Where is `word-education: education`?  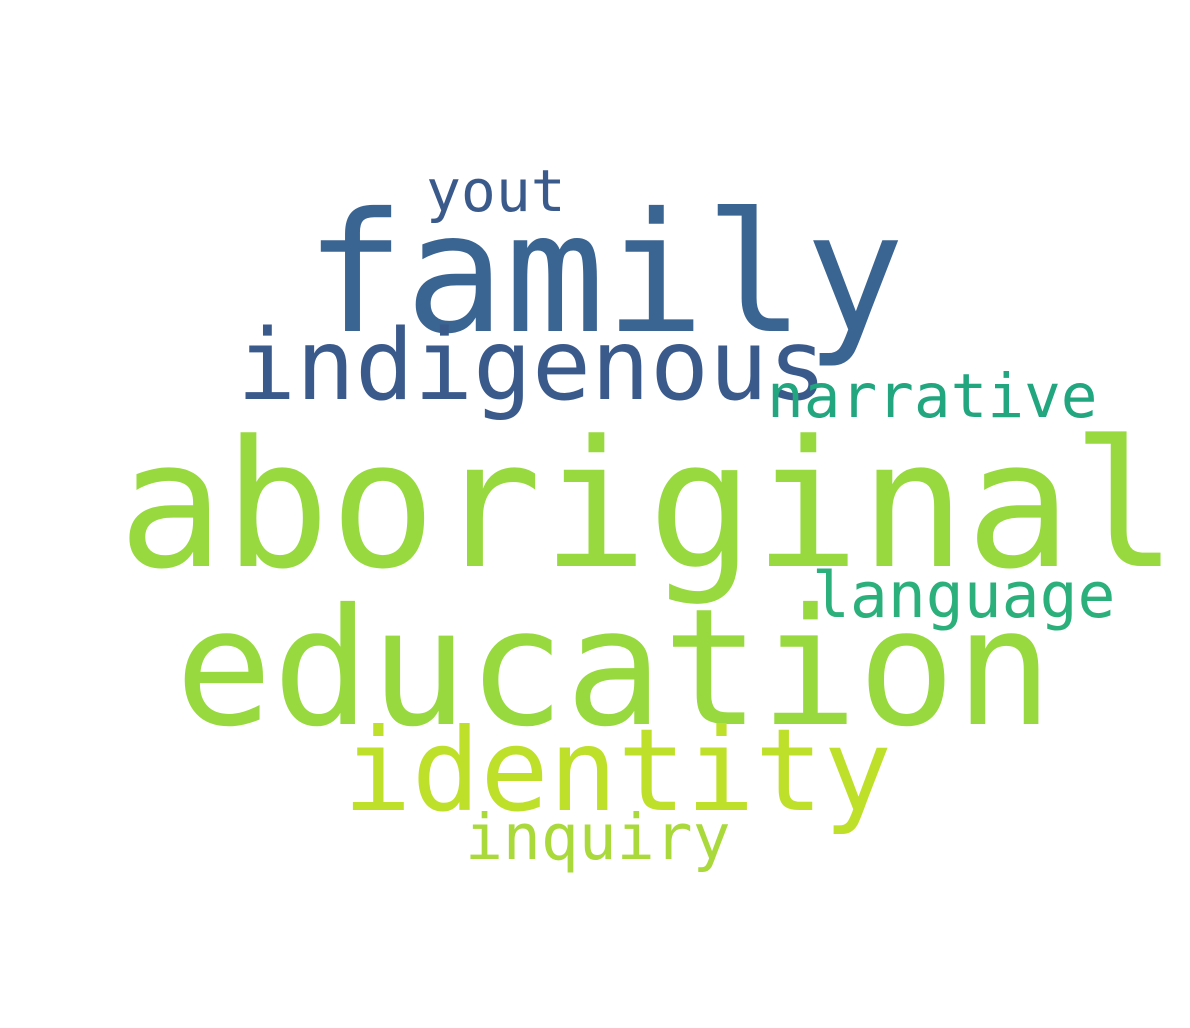 word-education: education is located at coordinates (614, 669).